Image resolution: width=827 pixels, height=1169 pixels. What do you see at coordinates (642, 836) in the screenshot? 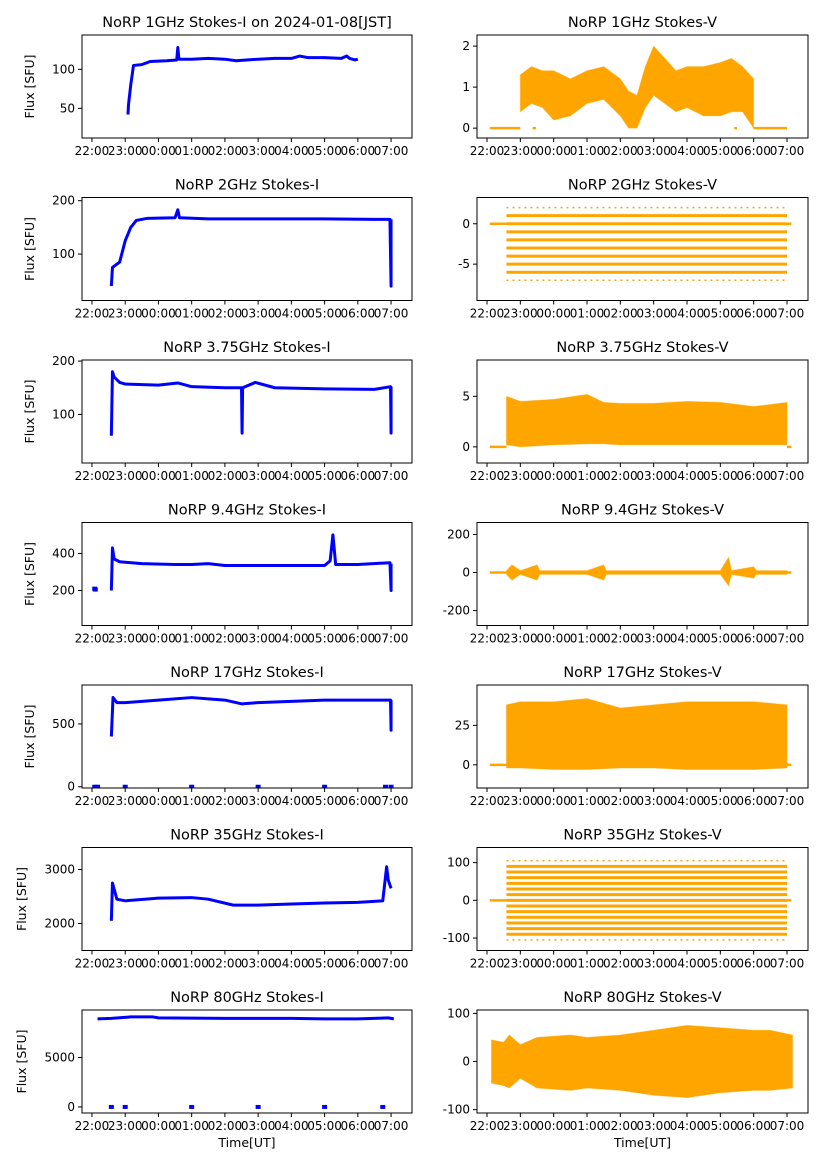
I see `subplot-title: NoRP 35GHz Stokes-V` at bounding box center [642, 836].